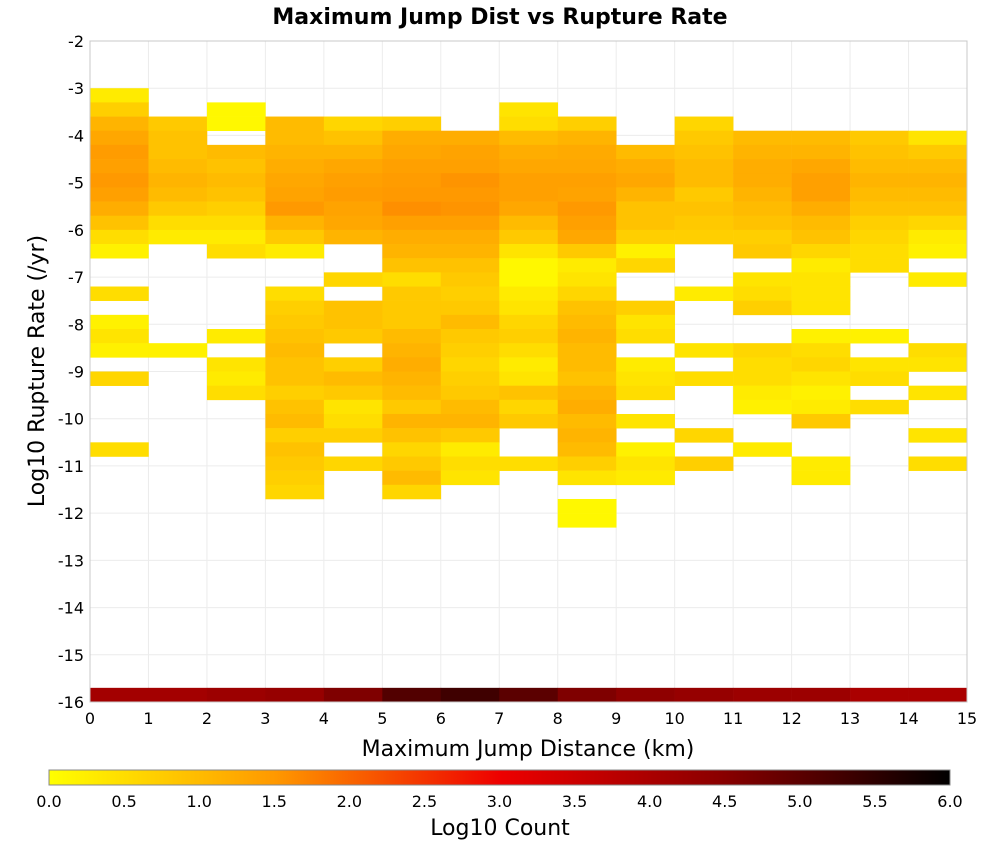 This screenshot has height=850, width=1000. Describe the element at coordinates (850, 718) in the screenshot. I see `x-tick-label: 13` at that location.